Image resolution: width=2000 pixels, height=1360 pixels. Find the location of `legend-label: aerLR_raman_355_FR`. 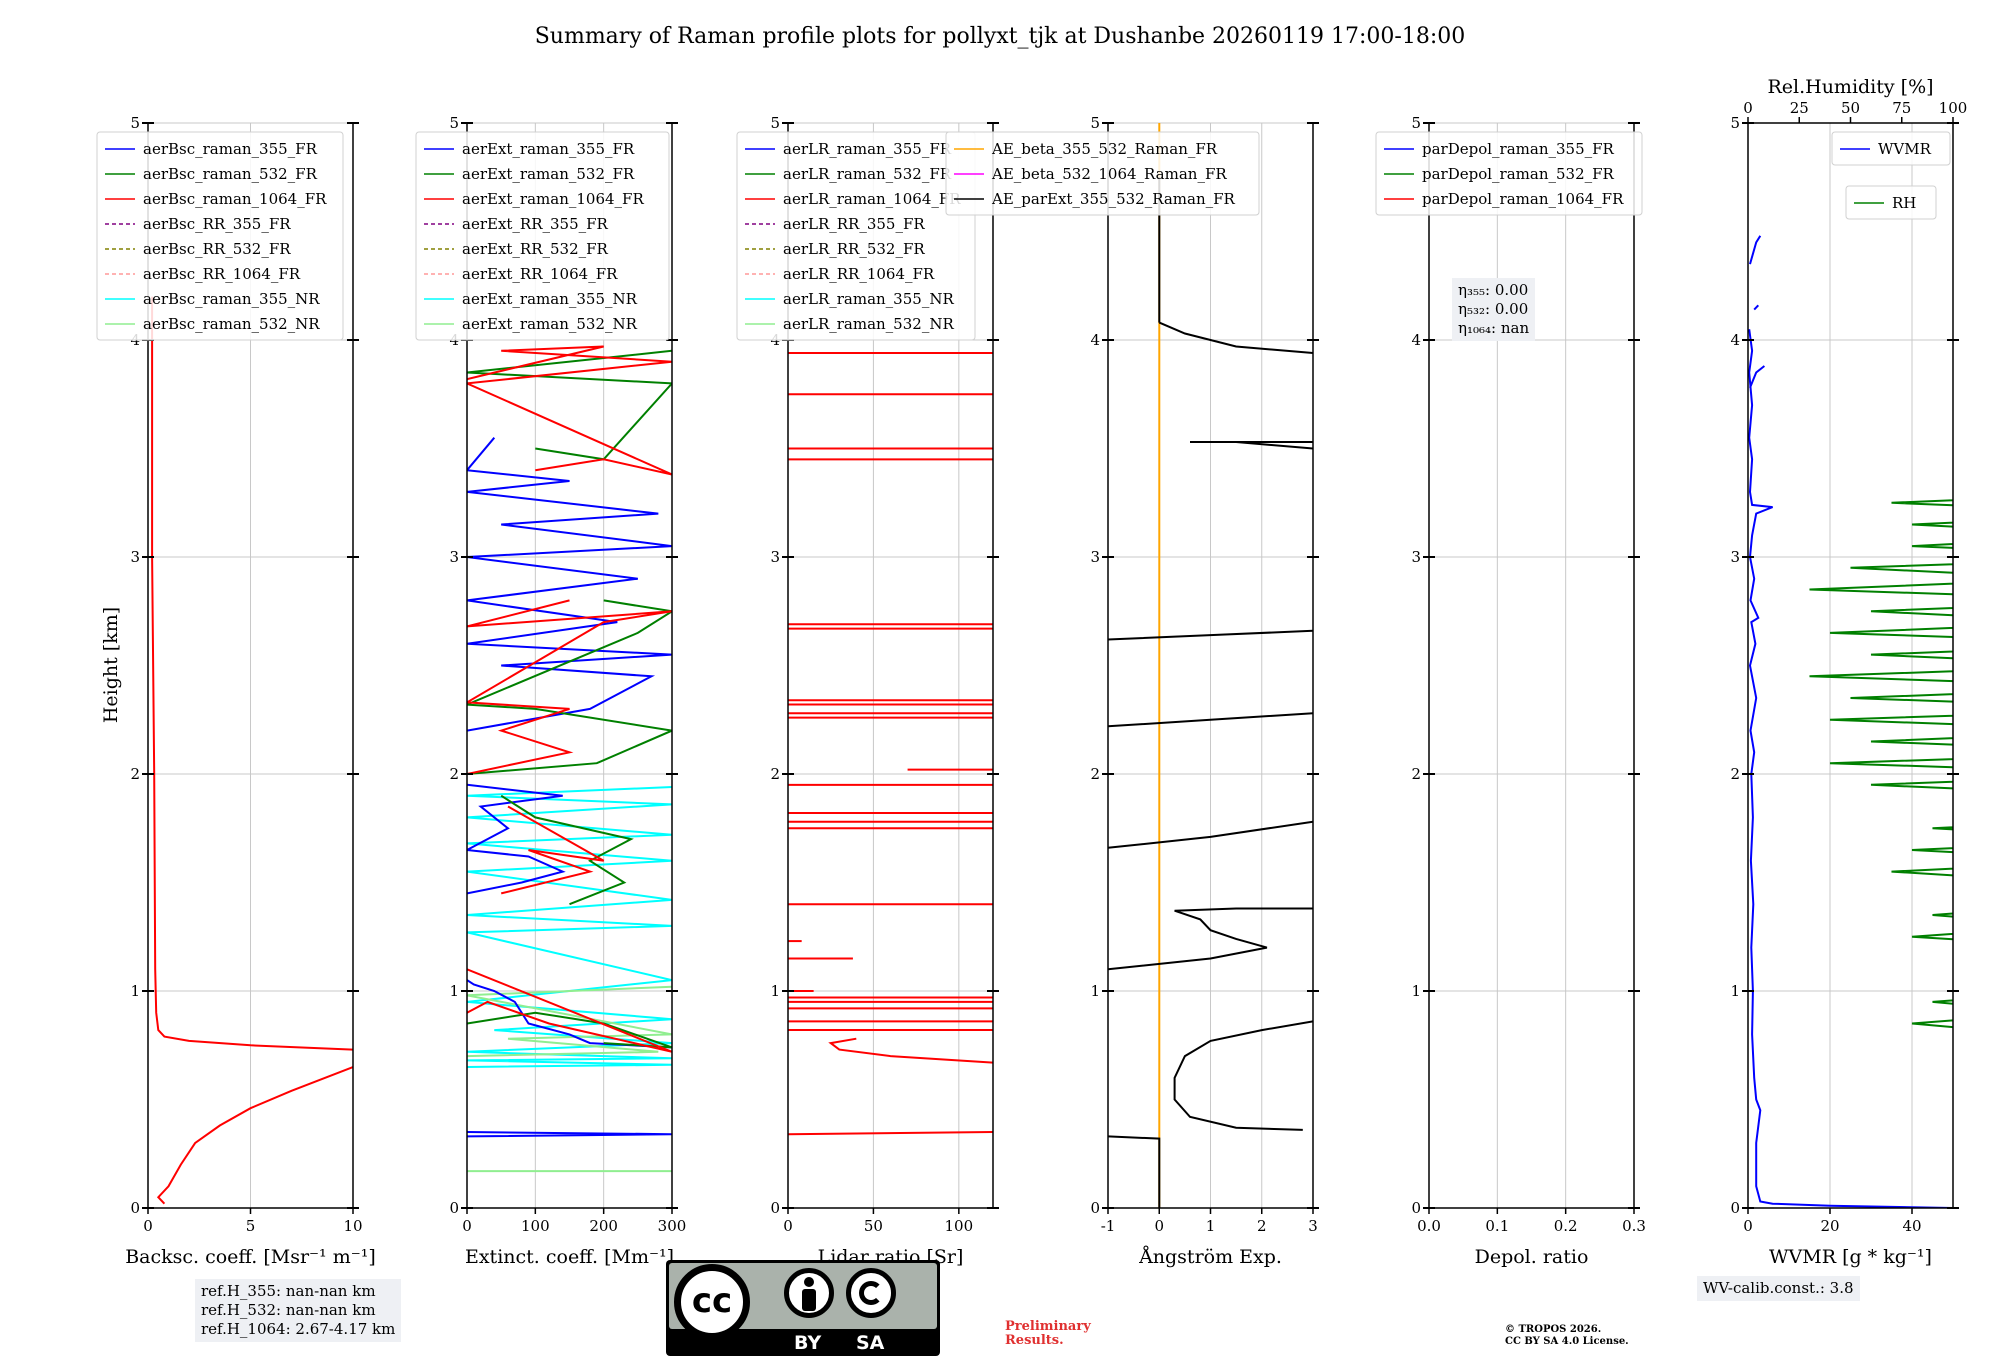

legend-label: aerLR_raman_355_FR is located at coordinates (867, 149).